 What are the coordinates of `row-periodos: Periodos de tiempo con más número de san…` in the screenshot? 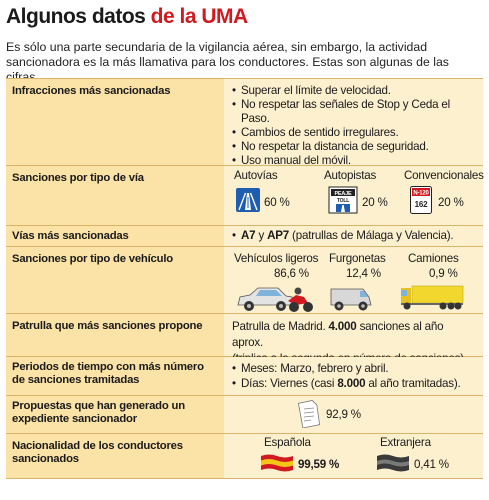 It's located at (244, 375).